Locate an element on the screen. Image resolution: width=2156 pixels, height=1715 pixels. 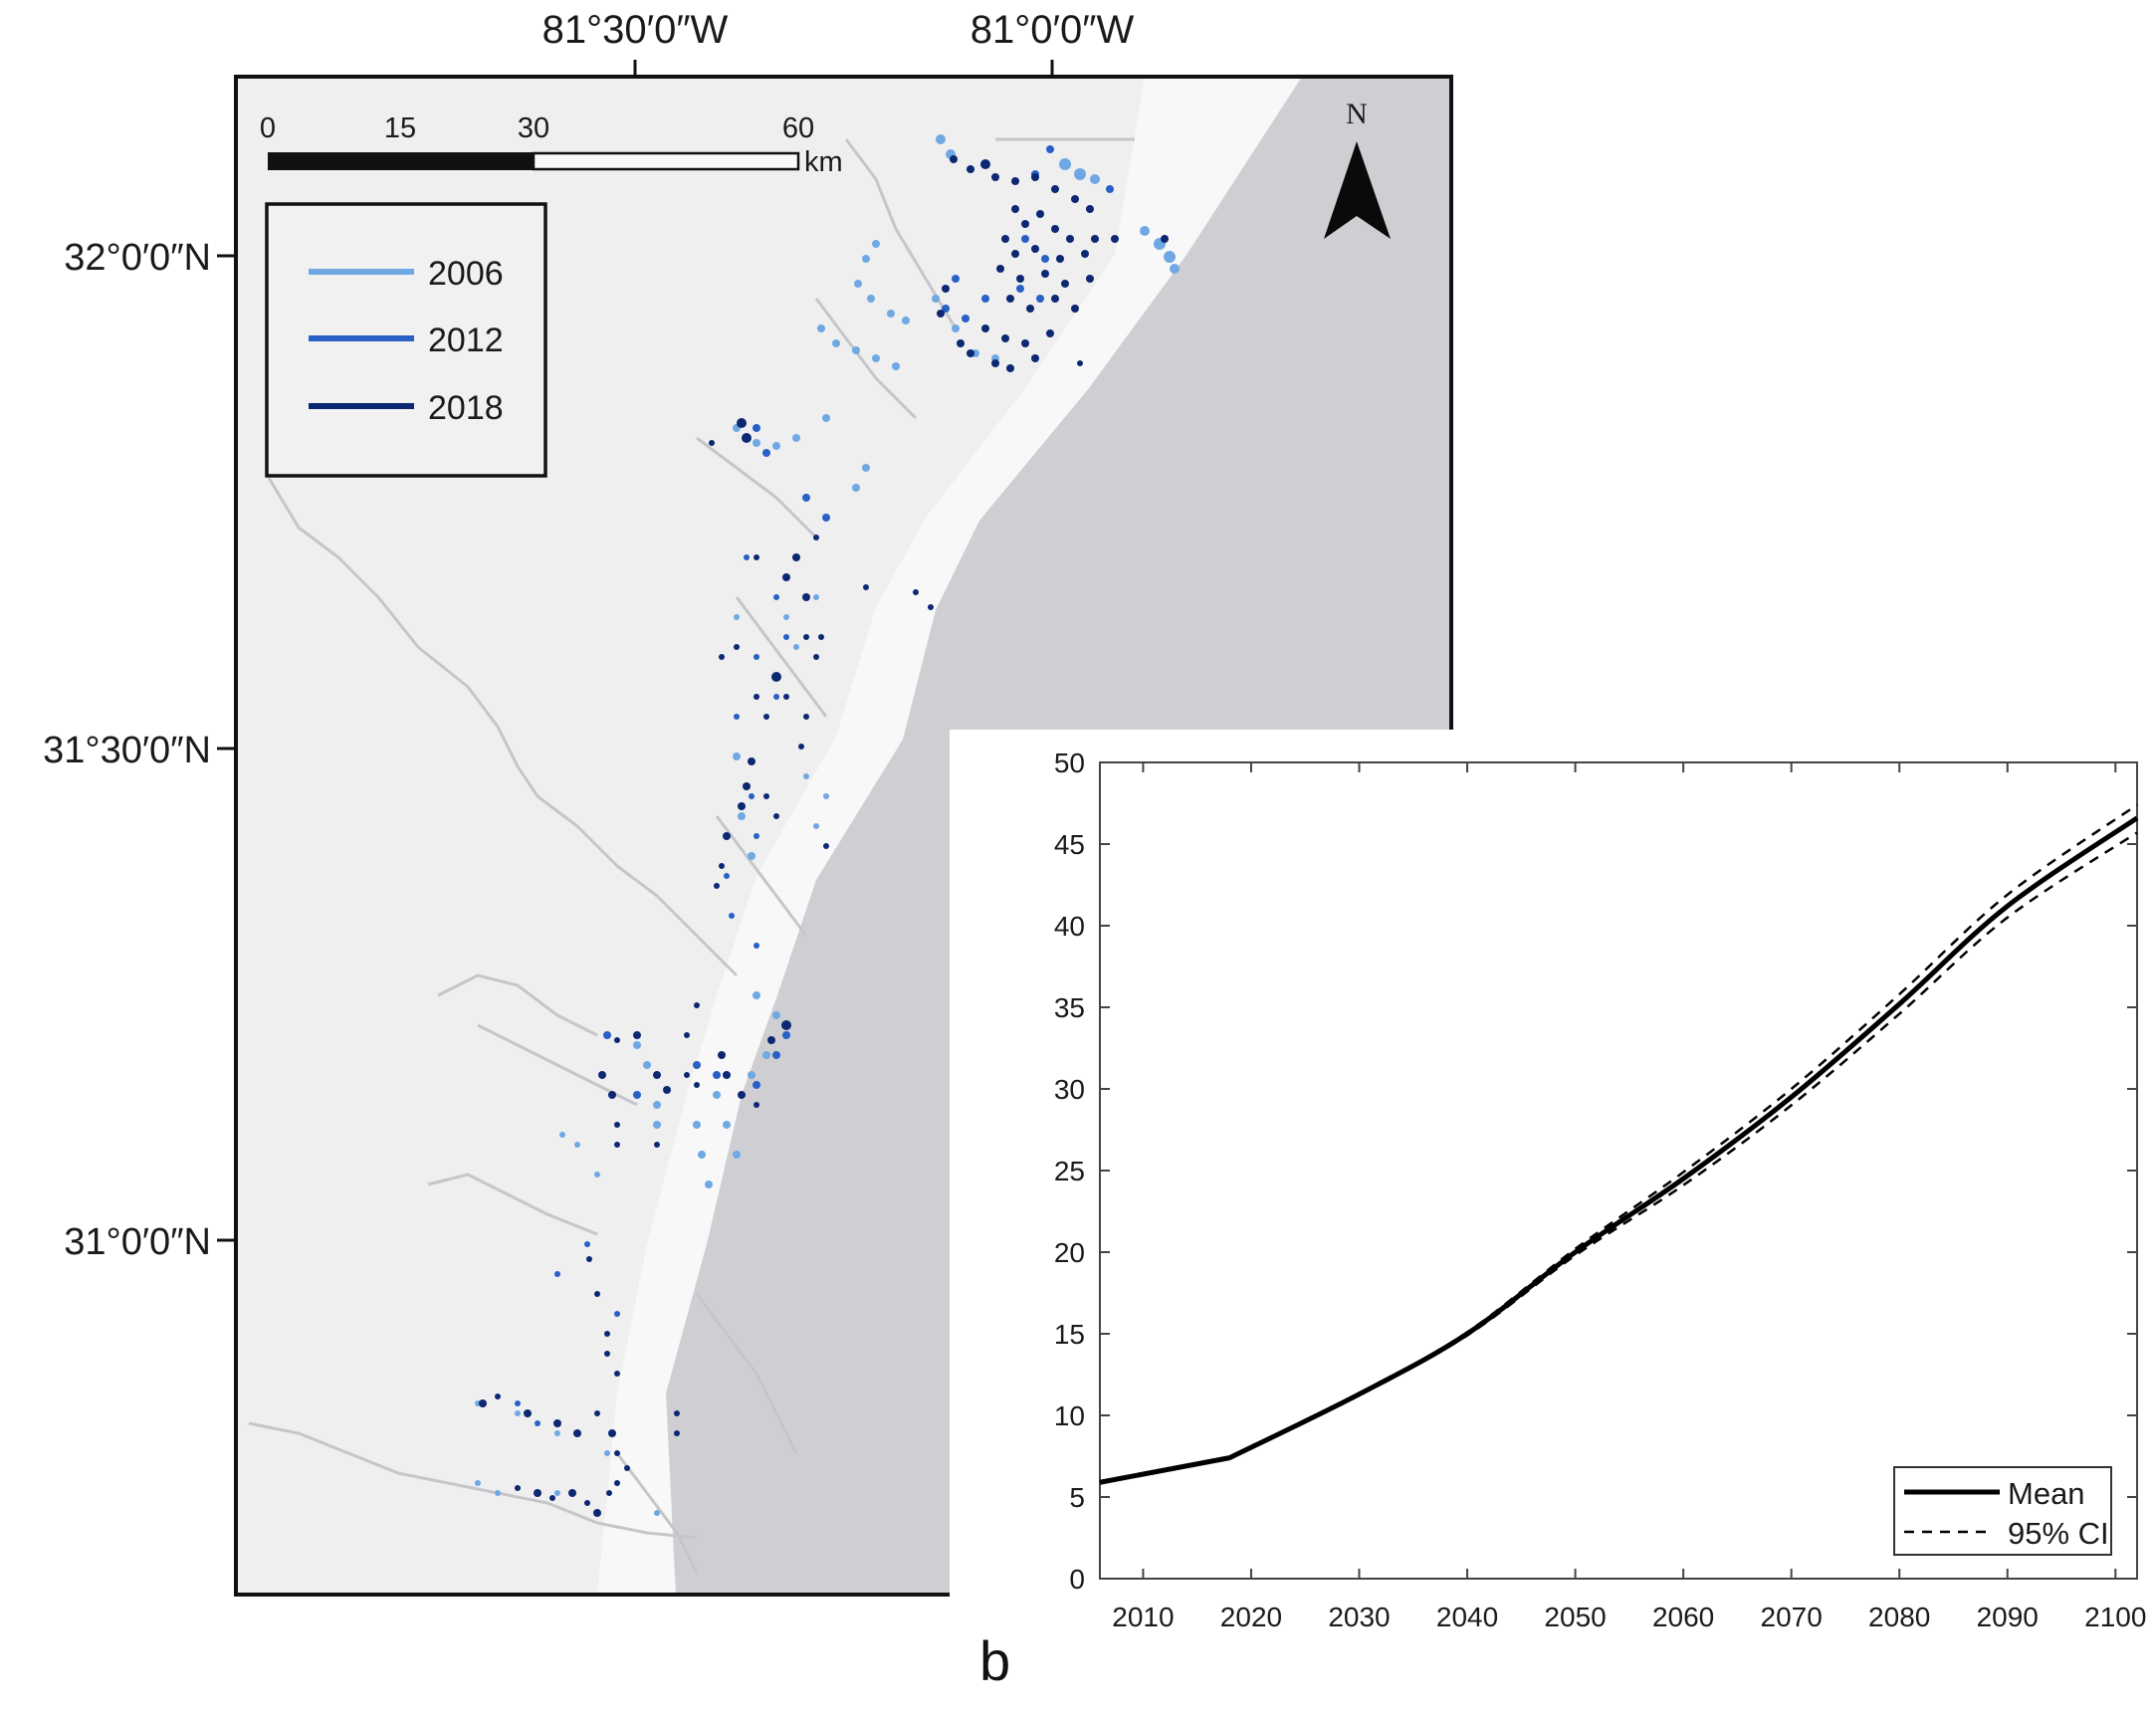
x-tick-label: 2070 is located at coordinates (1792, 1617).